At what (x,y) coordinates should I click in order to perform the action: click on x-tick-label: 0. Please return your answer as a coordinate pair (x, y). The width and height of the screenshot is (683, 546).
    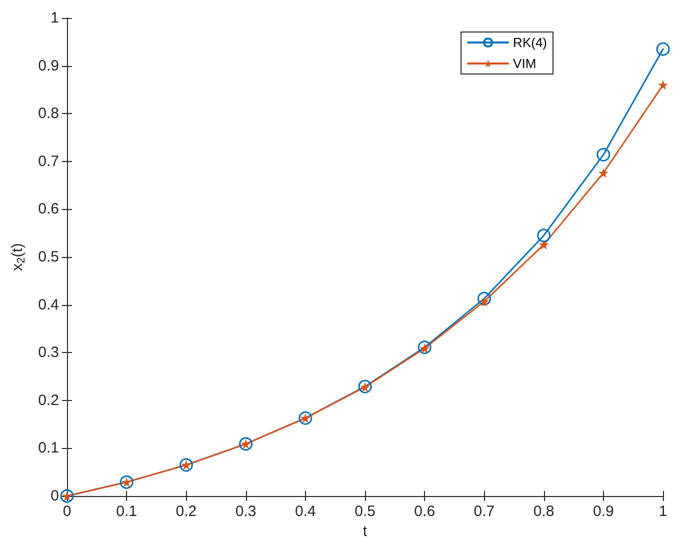
    Looking at the image, I should click on (67, 511).